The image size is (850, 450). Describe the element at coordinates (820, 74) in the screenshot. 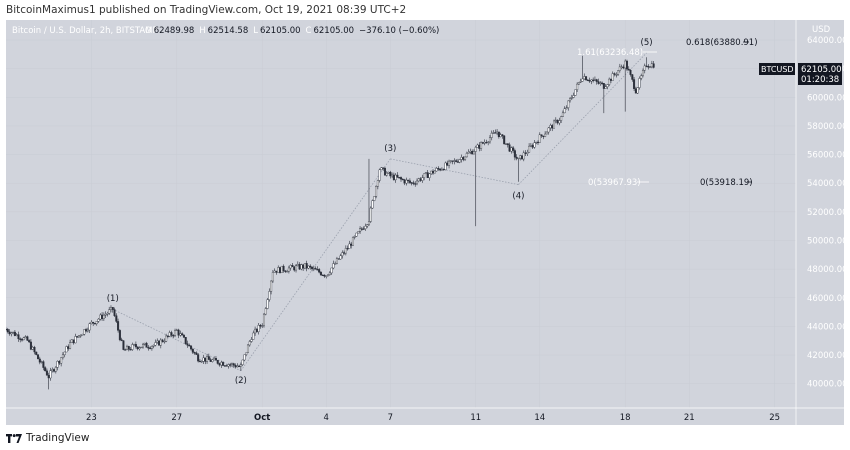

I see `badge-price-bg` at that location.